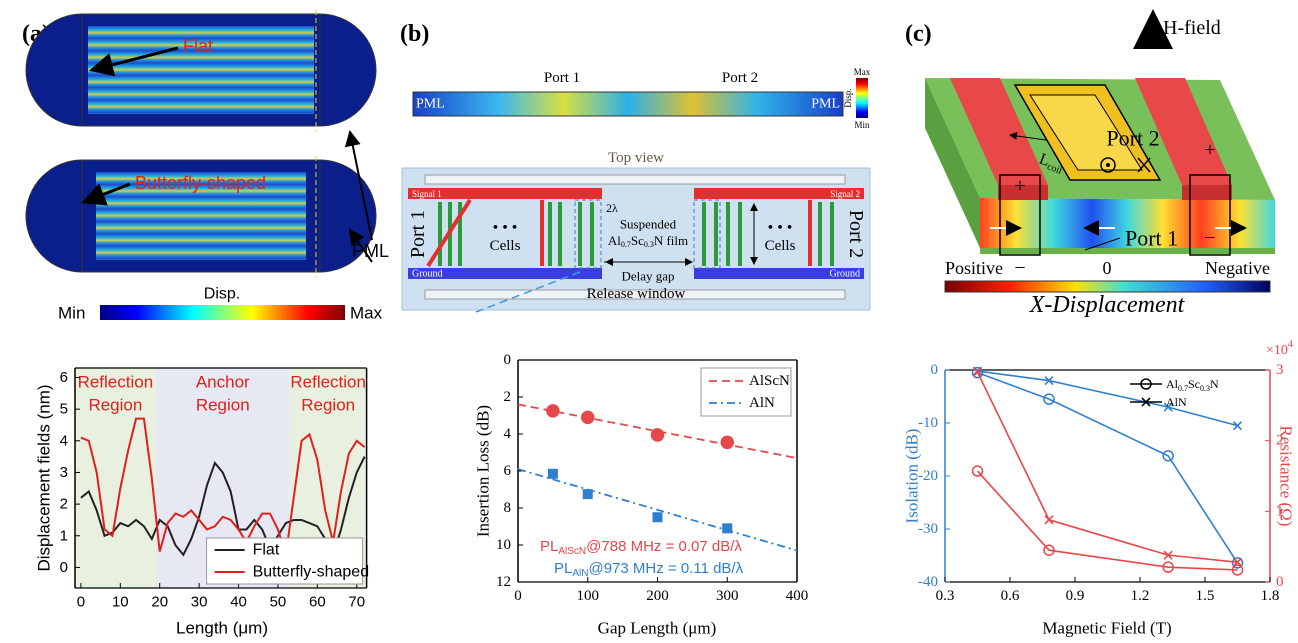  I want to click on y-tick-label: 2, so click(508, 397).